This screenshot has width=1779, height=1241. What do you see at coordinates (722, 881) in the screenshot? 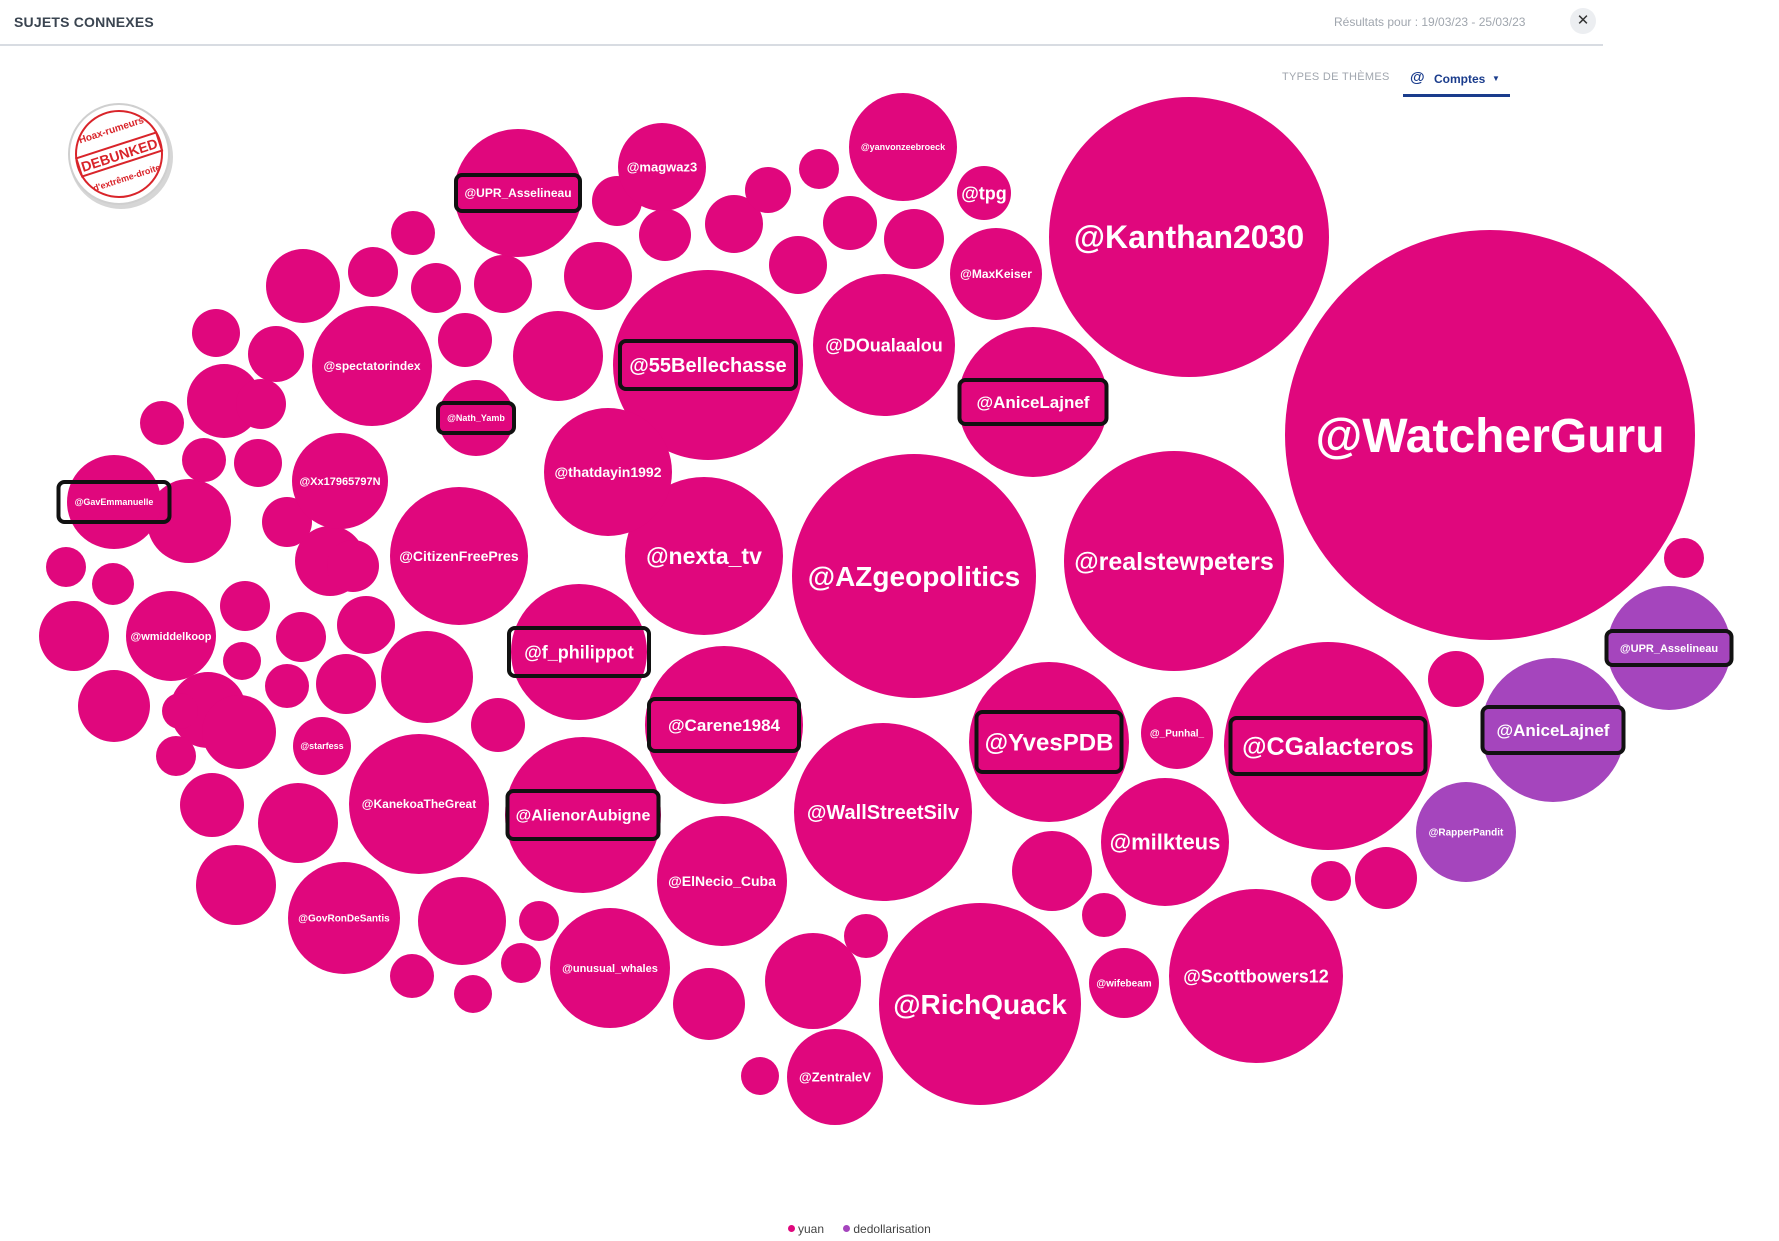
I see `bubble-elnecio-cuba-yuan: @ElNecio_Cuba` at bounding box center [722, 881].